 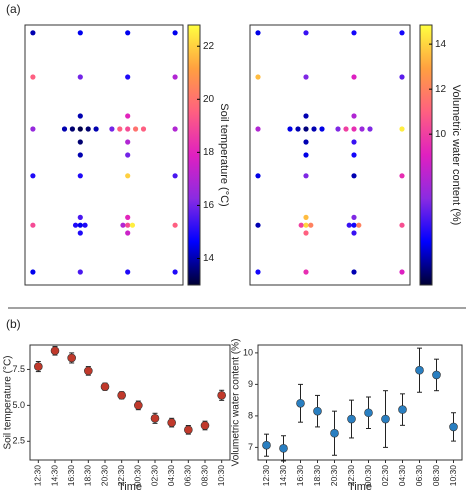 I want to click on y-tick-label: 10, so click(x=248, y=352).